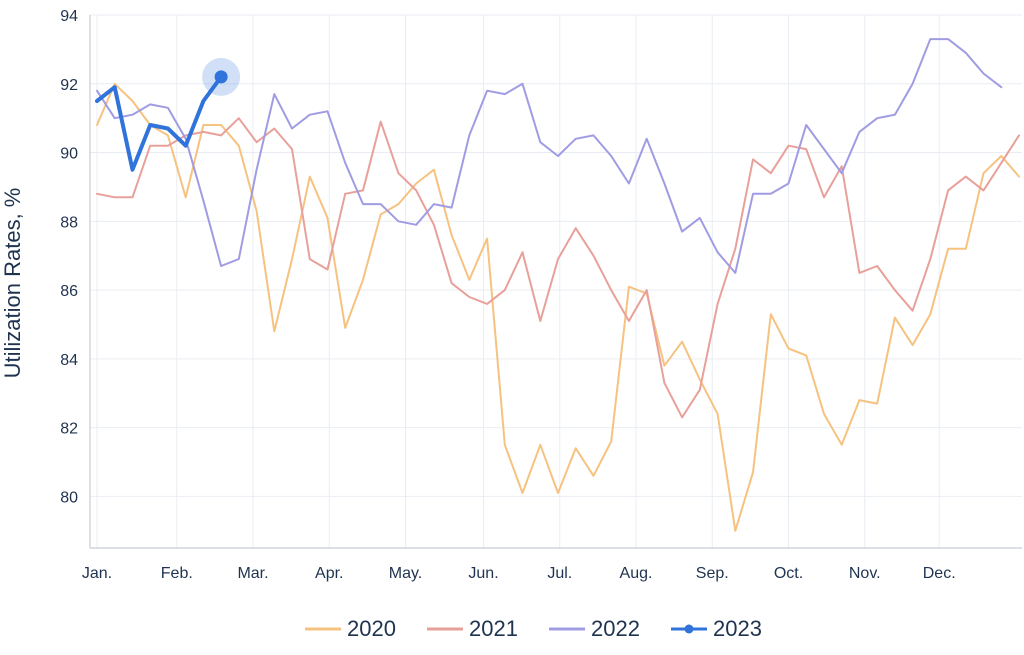 The height and width of the screenshot is (655, 1024). What do you see at coordinates (371, 628) in the screenshot?
I see `legend-label: 2020` at bounding box center [371, 628].